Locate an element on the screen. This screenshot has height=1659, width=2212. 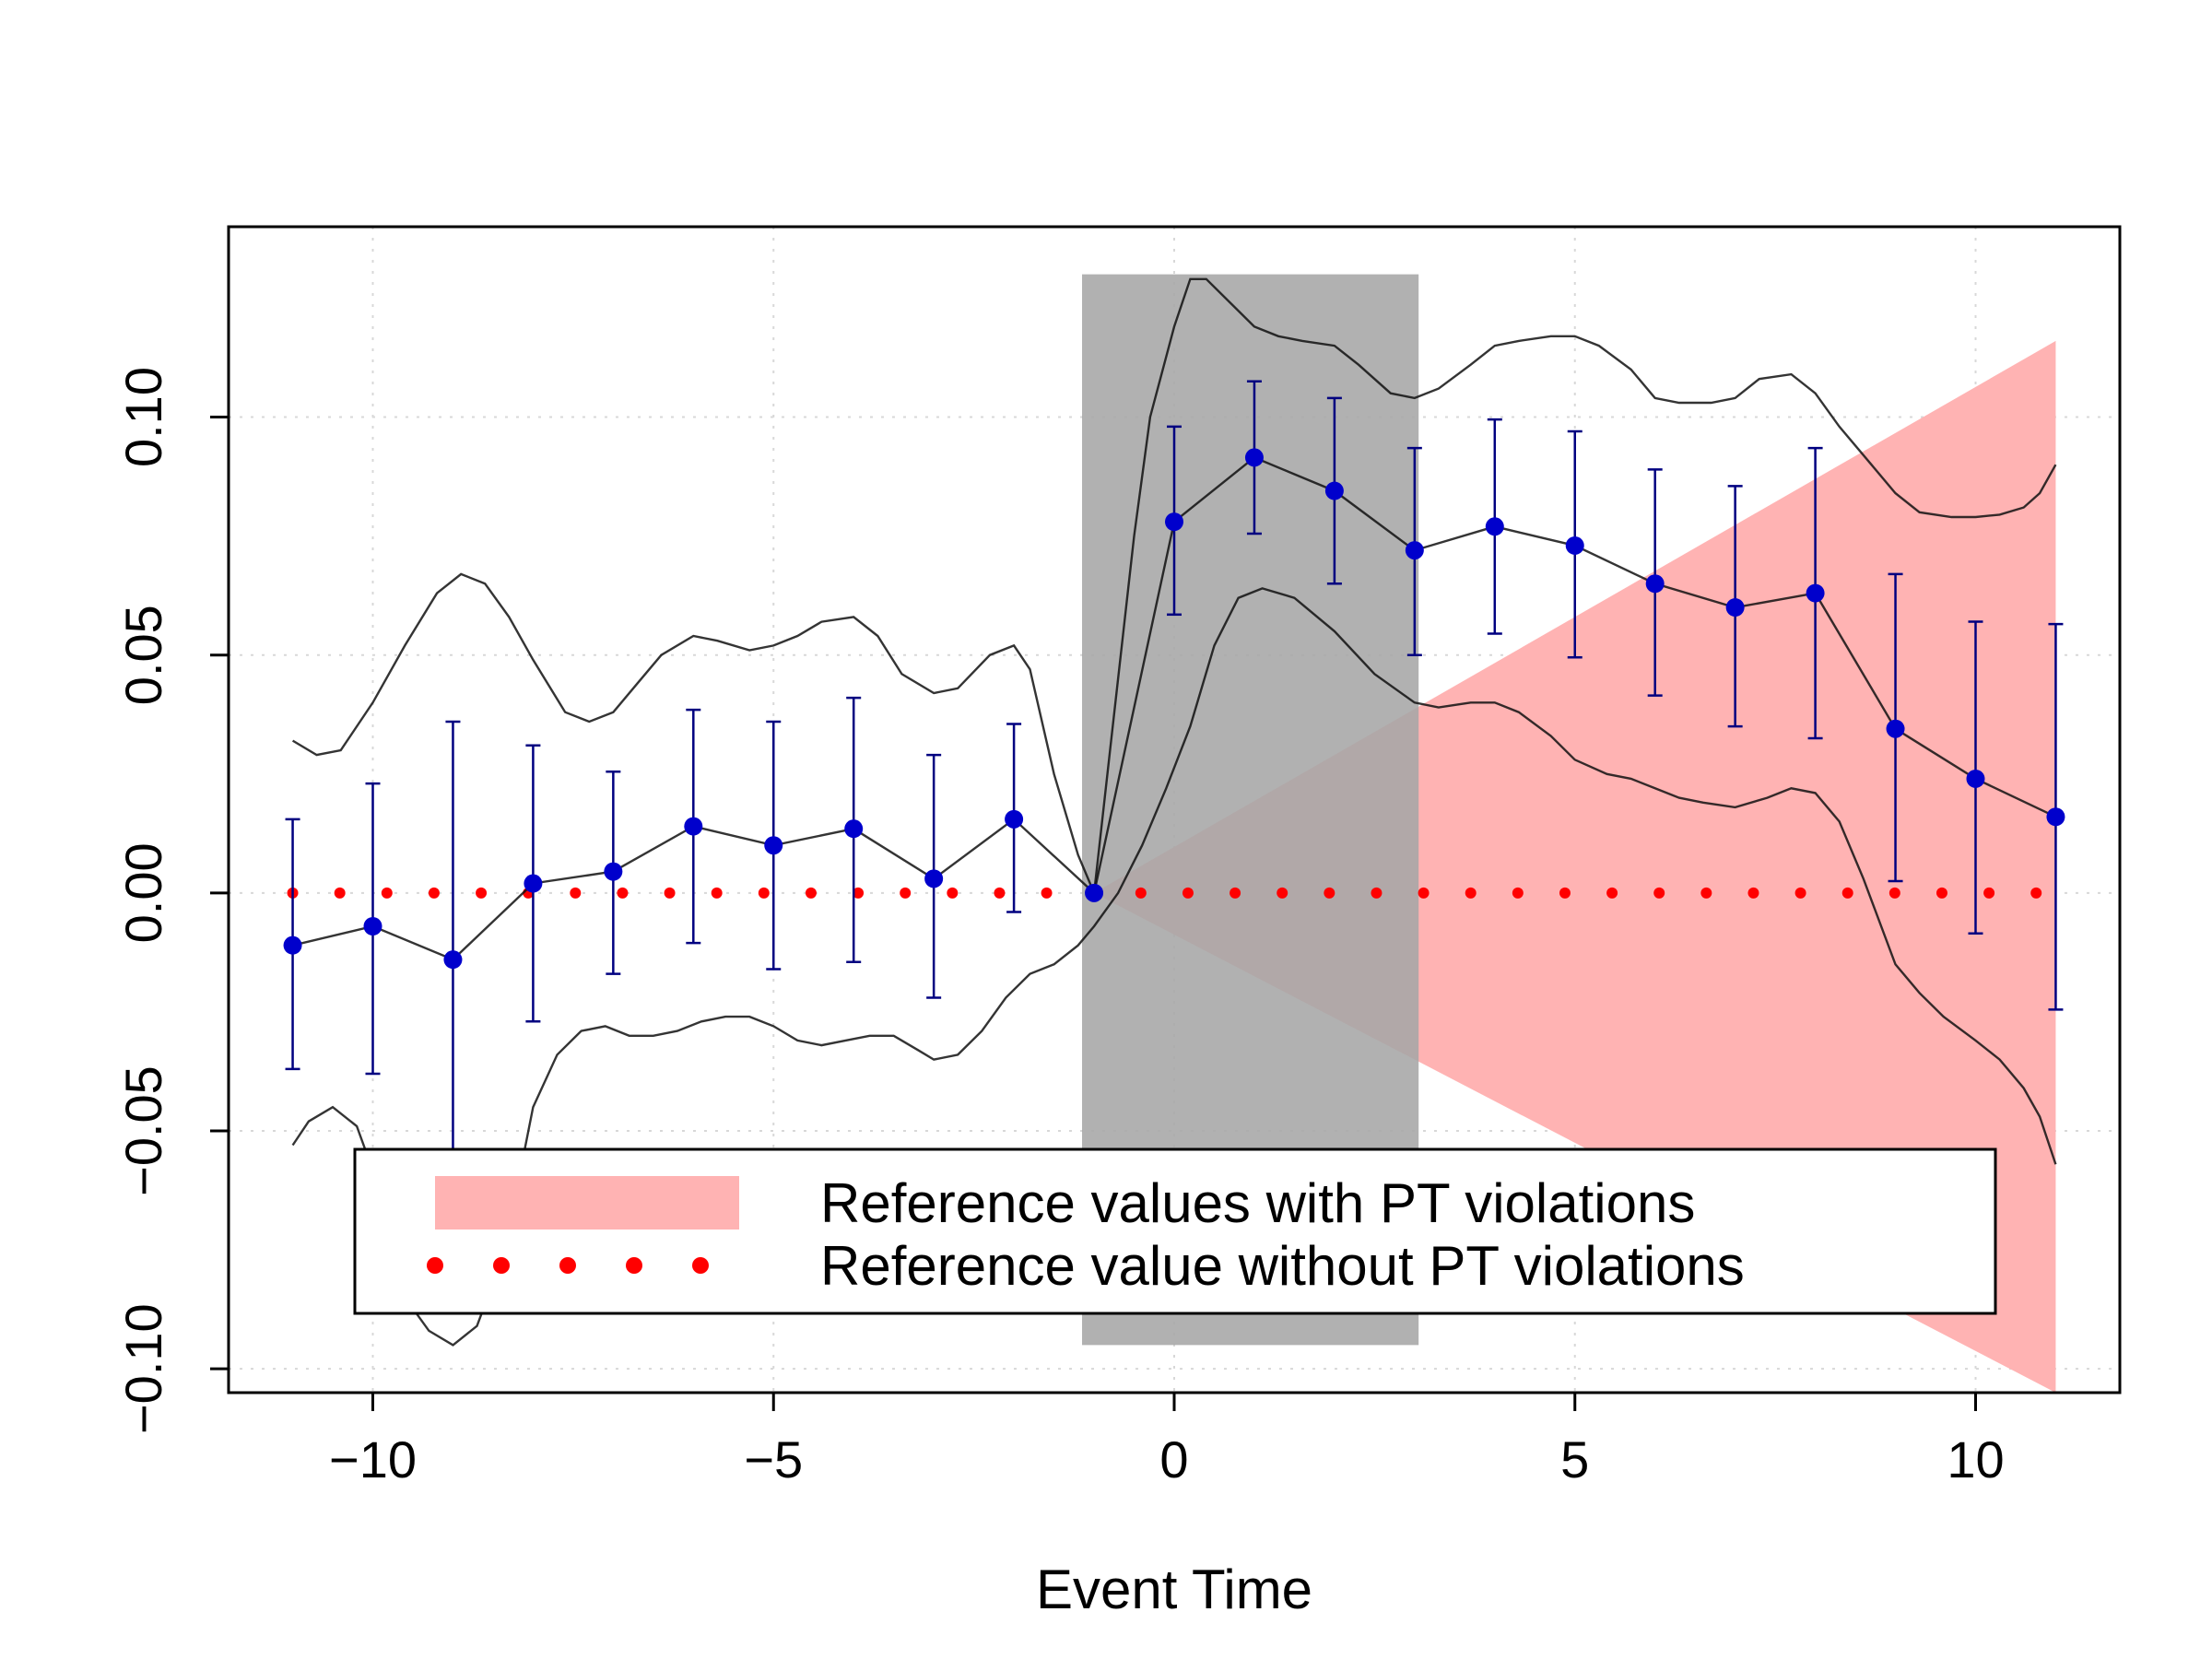
legend-label-pt-violations: Reference values with PT violations is located at coordinates (1257, 1203).